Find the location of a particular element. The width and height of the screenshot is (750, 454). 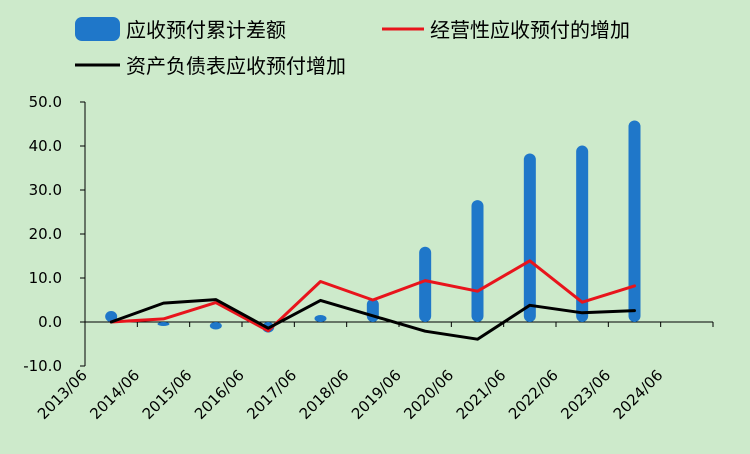

lines is located at coordinates (372, 300).